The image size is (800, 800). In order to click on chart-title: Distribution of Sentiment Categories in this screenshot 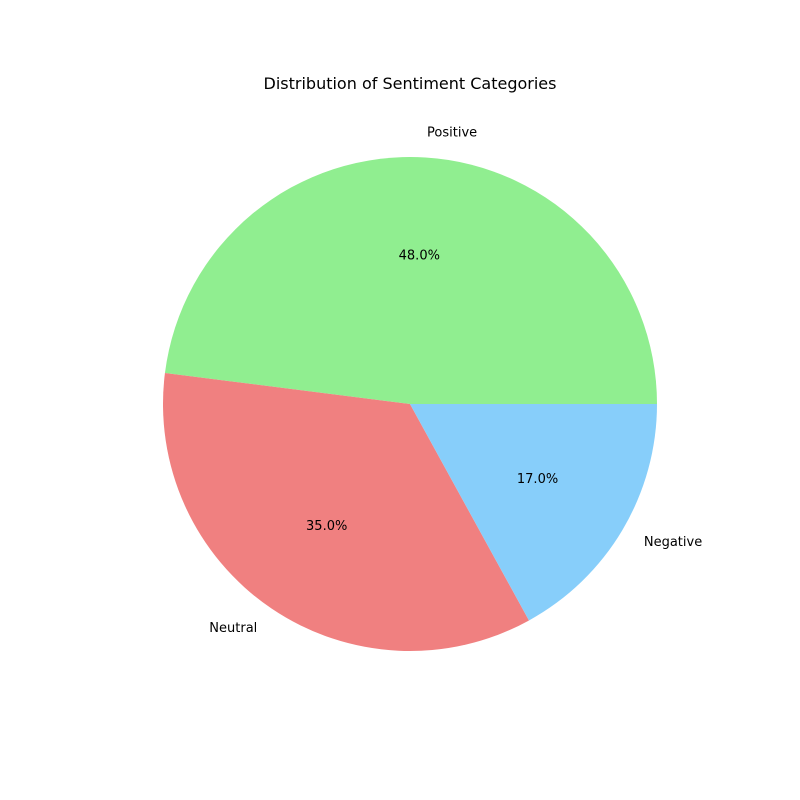, I will do `click(410, 83)`.